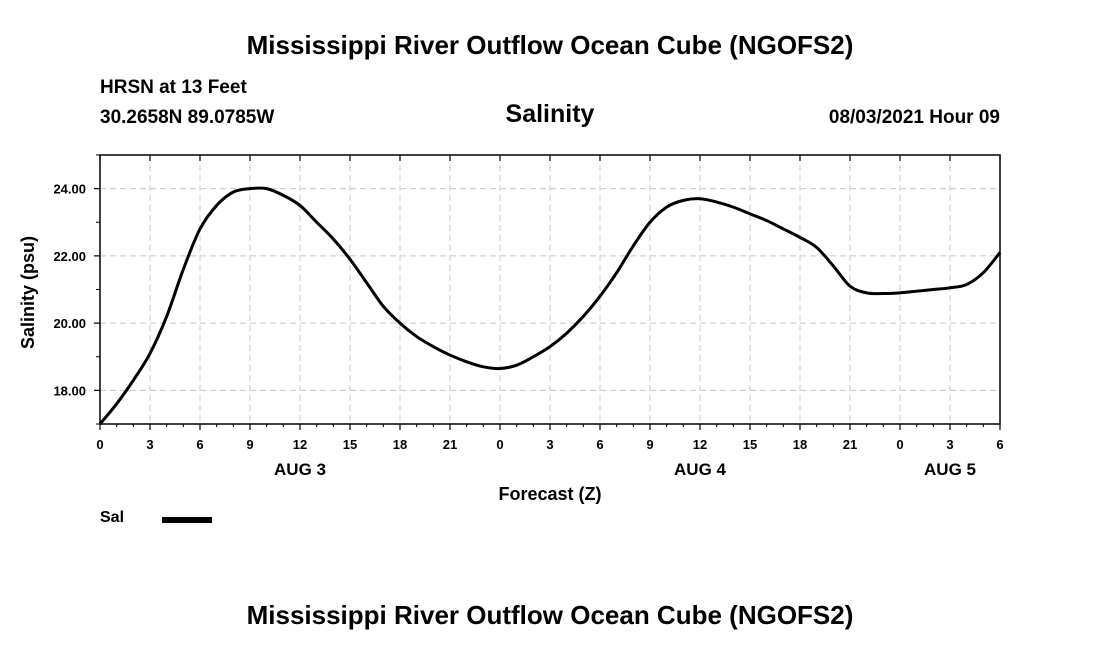  Describe the element at coordinates (69, 256) in the screenshot. I see `y-tick-label: 22.00` at that location.